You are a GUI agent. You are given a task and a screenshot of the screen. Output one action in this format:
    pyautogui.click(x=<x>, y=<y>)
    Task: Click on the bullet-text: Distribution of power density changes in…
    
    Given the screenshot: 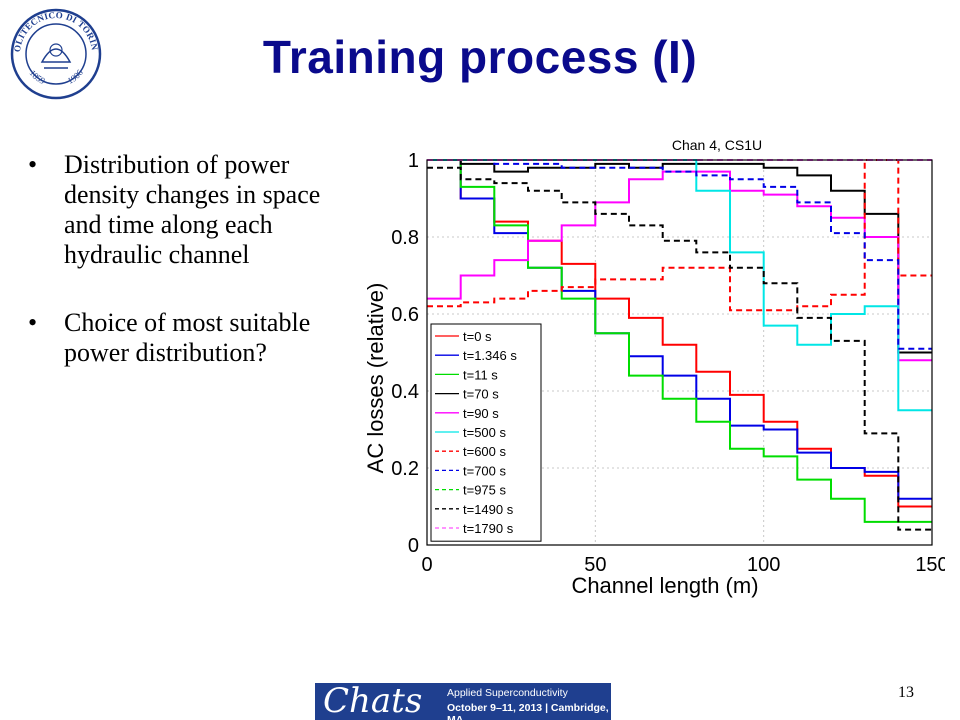 What is the action you would take?
    pyautogui.click(x=192, y=209)
    